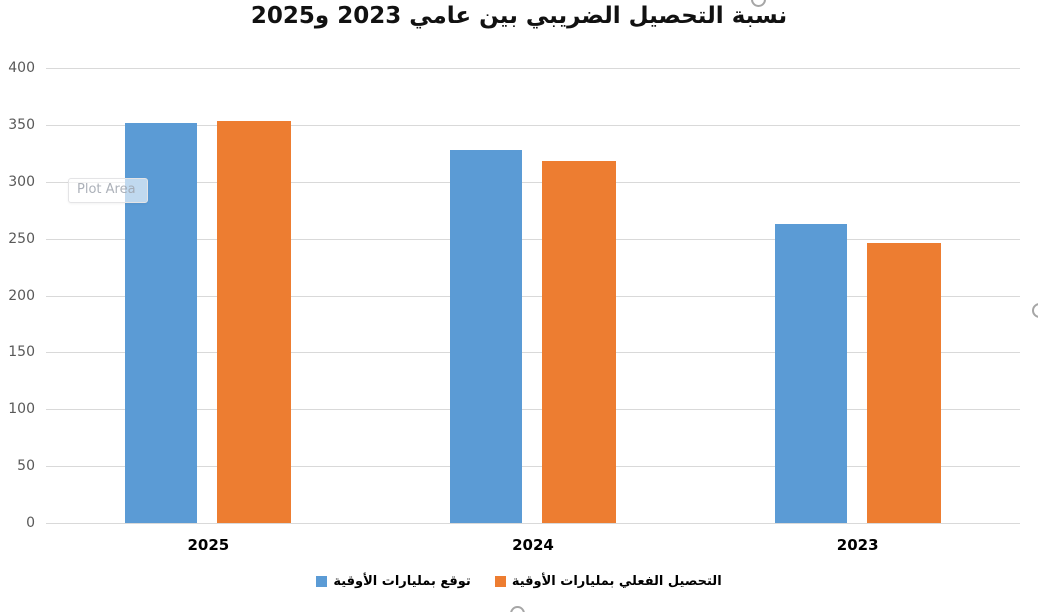 The height and width of the screenshot is (612, 1038). Describe the element at coordinates (519, 16) in the screenshot. I see `chart-title: نسبة التحصيل الضريبي بين عامي 2023 و2025` at that location.